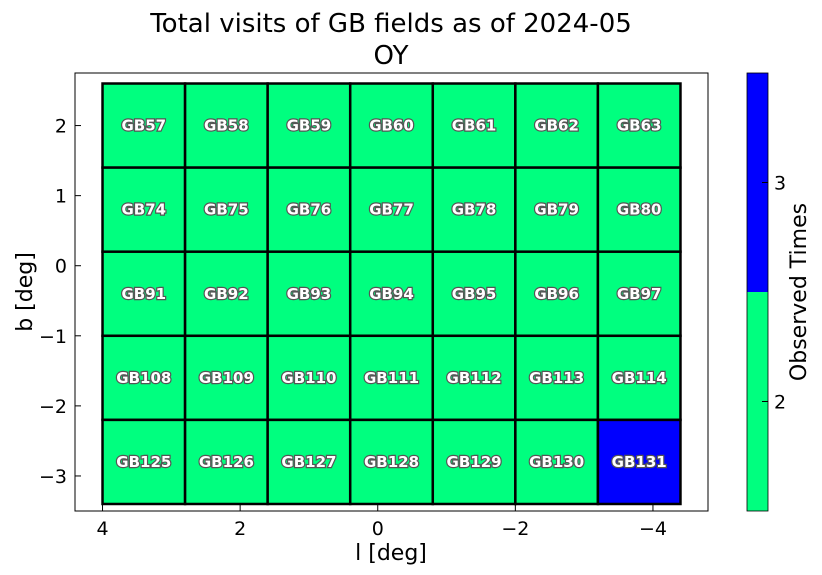 The width and height of the screenshot is (822, 575). What do you see at coordinates (378, 529) in the screenshot?
I see `x-tick-label: 0` at bounding box center [378, 529].